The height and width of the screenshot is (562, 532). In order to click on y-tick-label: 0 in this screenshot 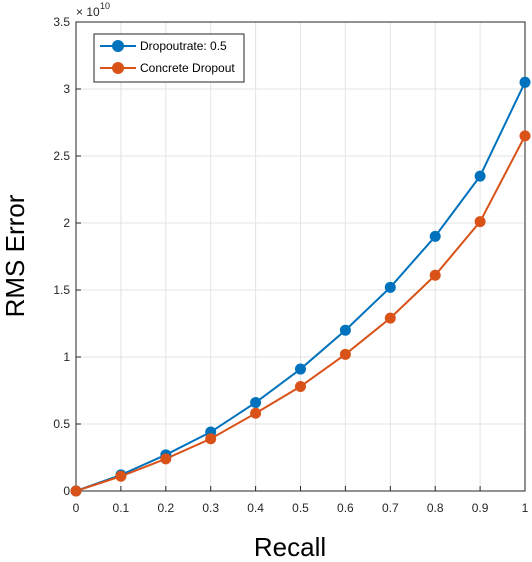, I will do `click(66, 491)`.